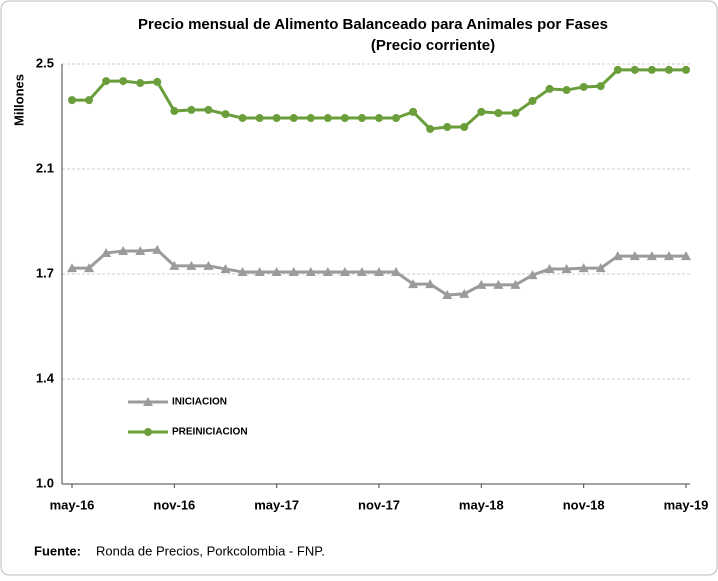 This screenshot has width=718, height=581. Describe the element at coordinates (210, 550) in the screenshot. I see `source: Ronda de Precios, Porkcolombia - FNP.` at that location.